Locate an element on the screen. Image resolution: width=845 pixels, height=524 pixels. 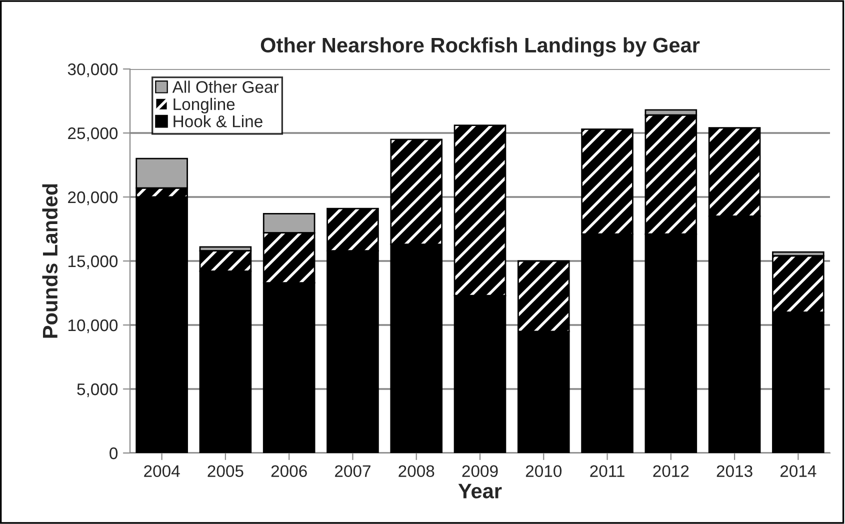
x-tick-label: 2009 is located at coordinates (480, 471).